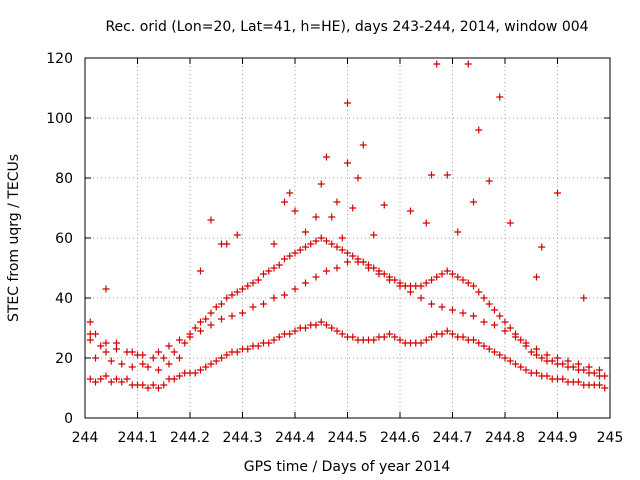 The width and height of the screenshot is (640, 480). I want to click on y-tick-label: 0, so click(68, 419).